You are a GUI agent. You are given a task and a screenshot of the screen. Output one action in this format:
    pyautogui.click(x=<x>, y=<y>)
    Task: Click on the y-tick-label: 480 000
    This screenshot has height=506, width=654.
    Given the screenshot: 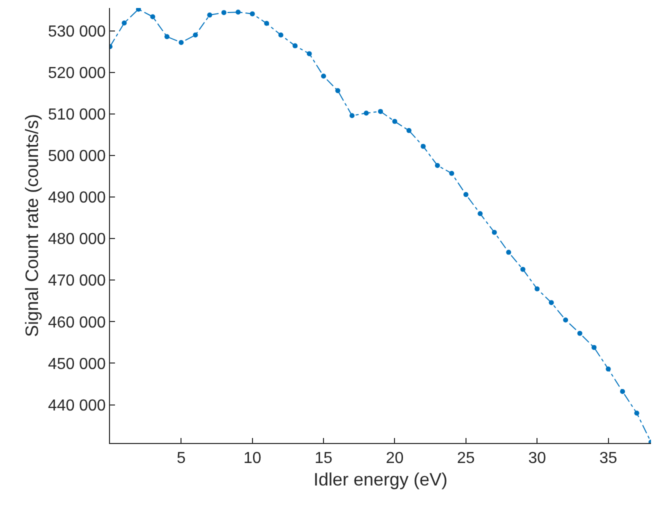 What is the action you would take?
    pyautogui.click(x=77, y=239)
    